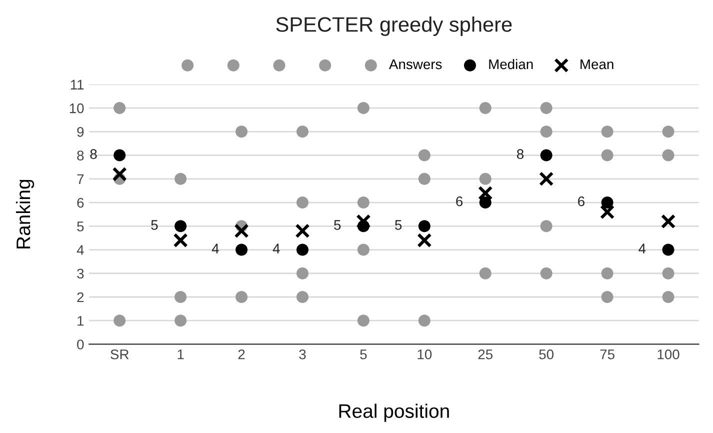 Image resolution: width=713 pixels, height=433 pixels. What do you see at coordinates (80, 297) in the screenshot?
I see `y-tick-label: 2` at bounding box center [80, 297].